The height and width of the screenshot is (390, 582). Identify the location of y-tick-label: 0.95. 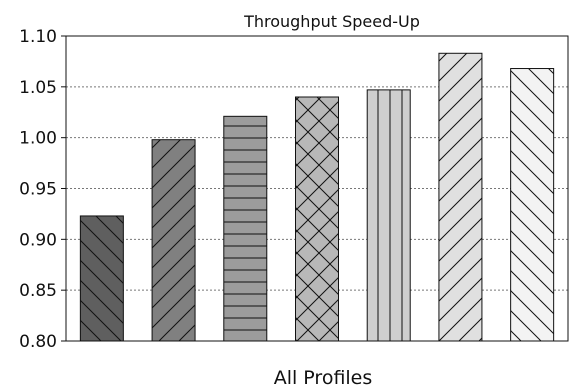
(38, 190).